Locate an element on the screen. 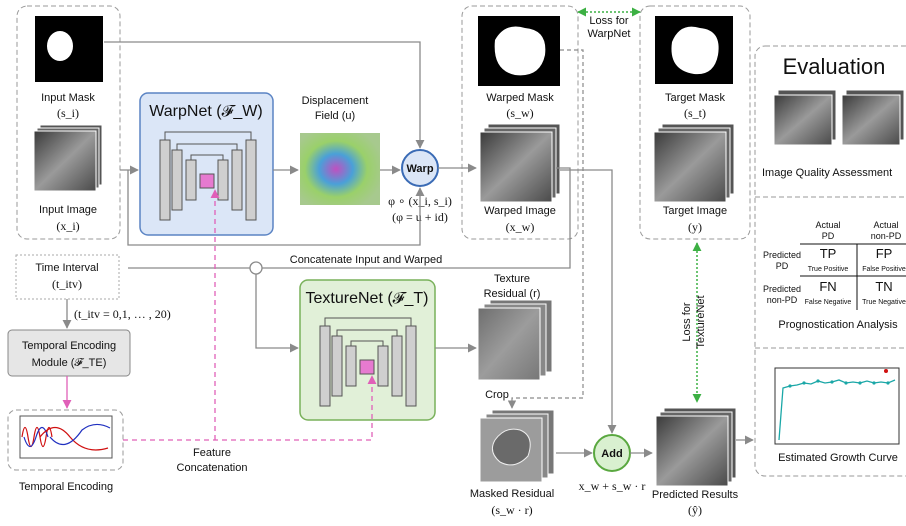 This screenshot has height=526, width=906. prognostication-label: Prognostication Analysis is located at coordinates (838, 325).